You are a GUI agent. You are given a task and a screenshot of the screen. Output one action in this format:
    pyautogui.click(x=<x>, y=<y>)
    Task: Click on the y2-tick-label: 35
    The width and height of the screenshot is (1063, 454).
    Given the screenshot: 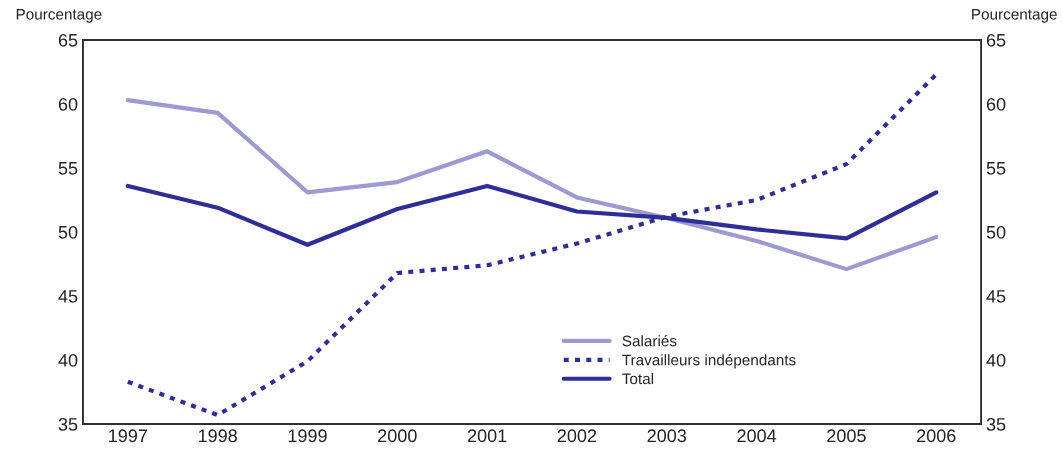 What is the action you would take?
    pyautogui.click(x=996, y=424)
    